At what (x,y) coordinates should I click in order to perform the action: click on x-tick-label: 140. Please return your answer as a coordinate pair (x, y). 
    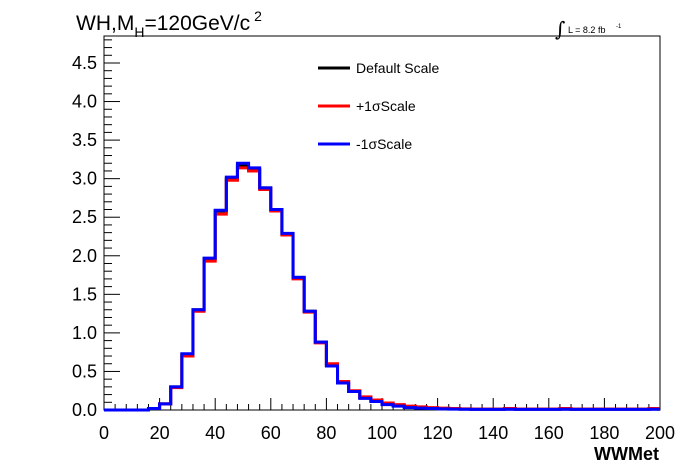
    Looking at the image, I should click on (493, 433).